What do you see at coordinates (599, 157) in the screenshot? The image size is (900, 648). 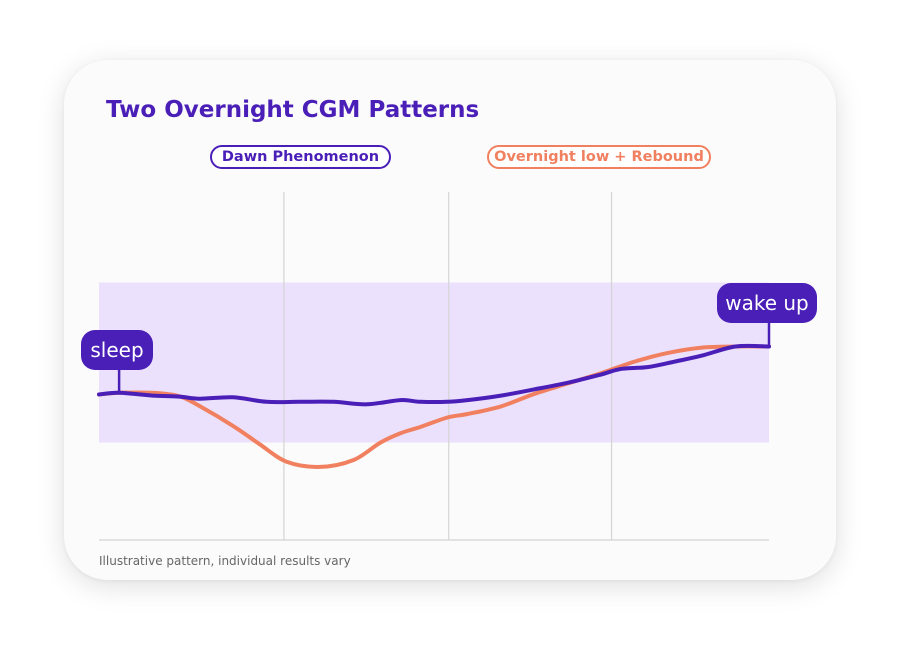 I see `legend-overnight-low-rebound: Overnight low + Rebound` at bounding box center [599, 157].